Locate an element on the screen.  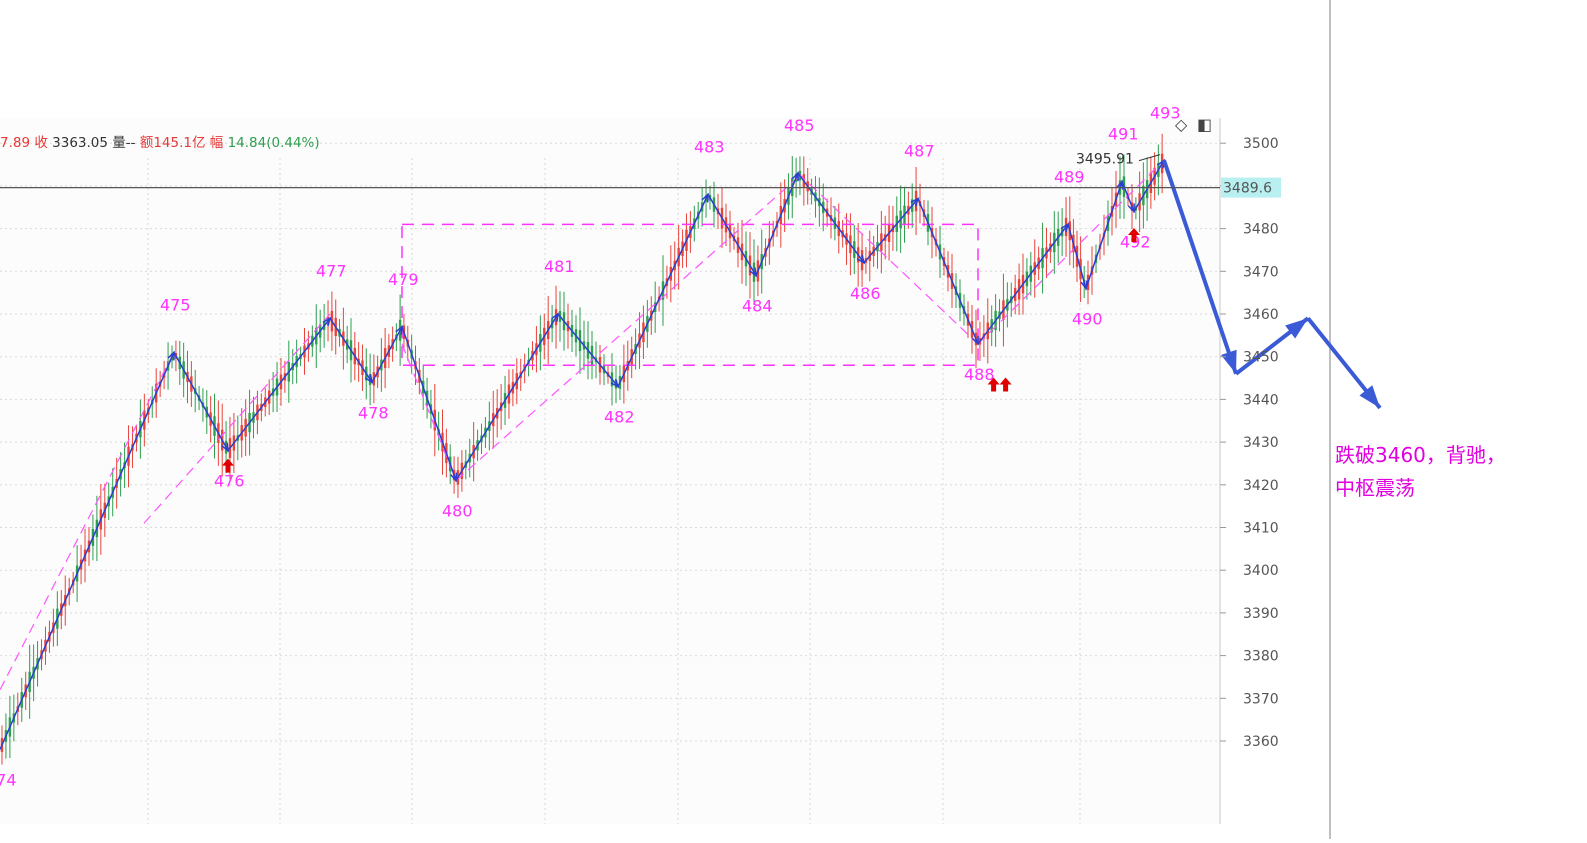
diamond-icon: ◇ is located at coordinates (1181, 124).